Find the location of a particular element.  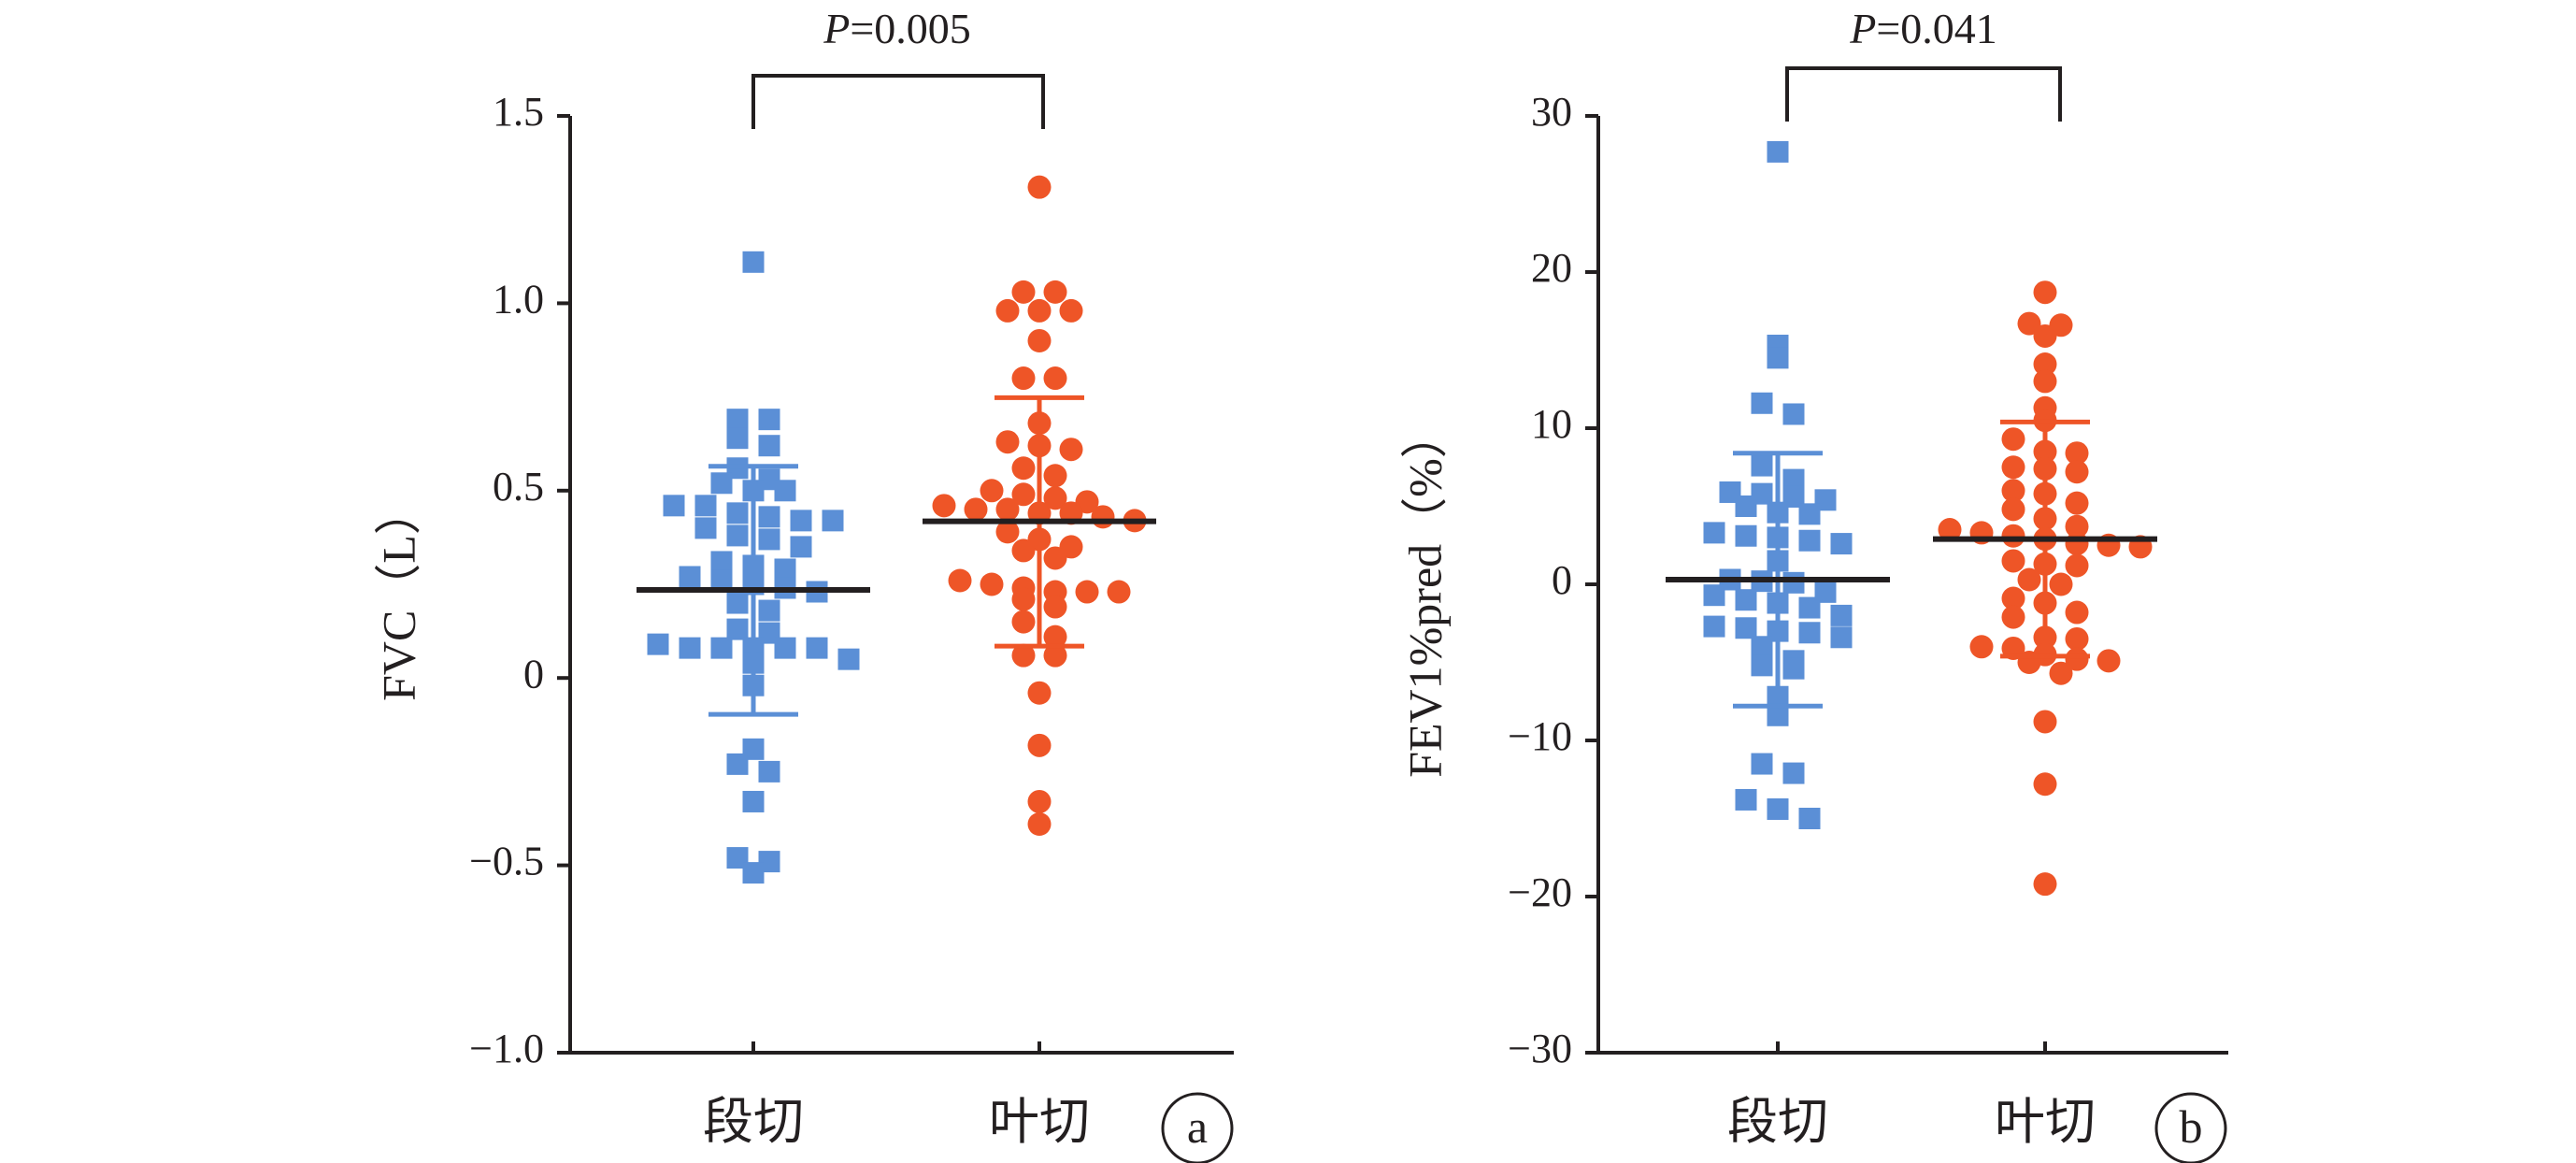

panel-a-category-segmentectomy: 段切 is located at coordinates (753, 1121).